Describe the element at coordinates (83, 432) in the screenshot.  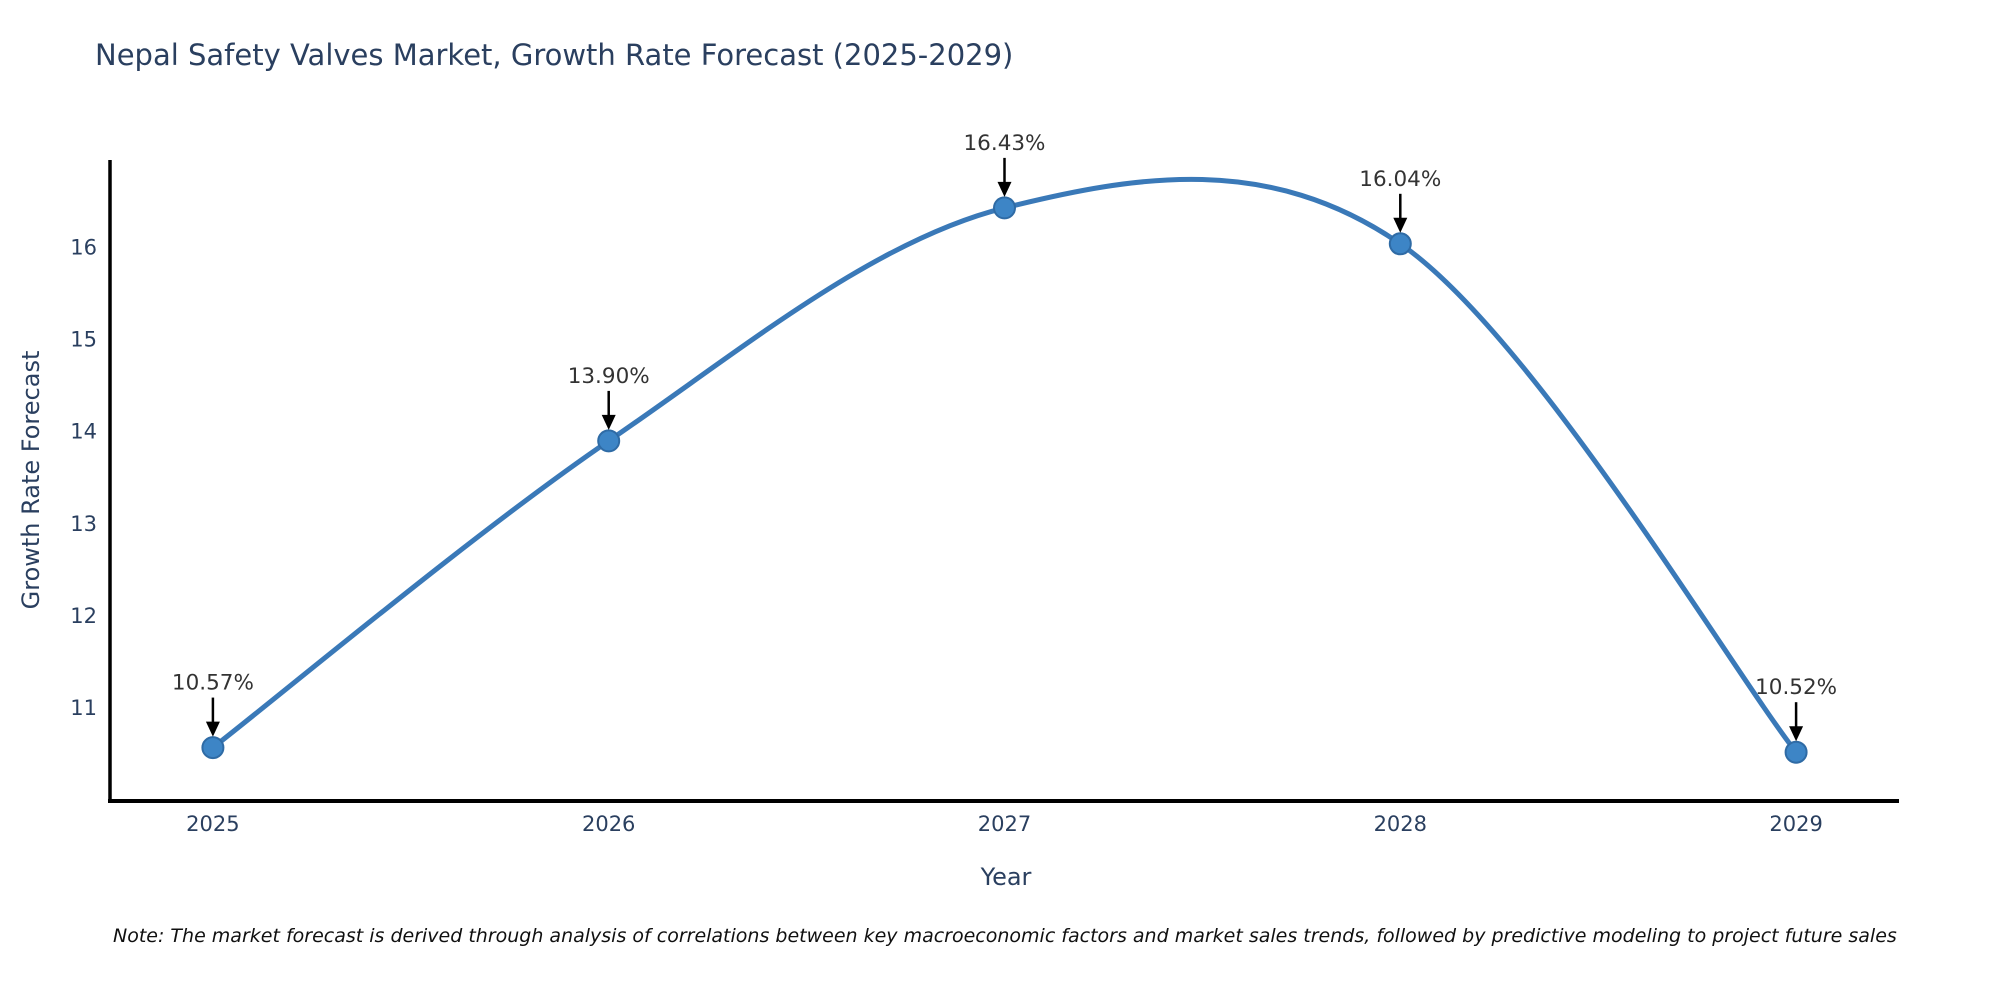
I see `y-tick-label: 14` at that location.